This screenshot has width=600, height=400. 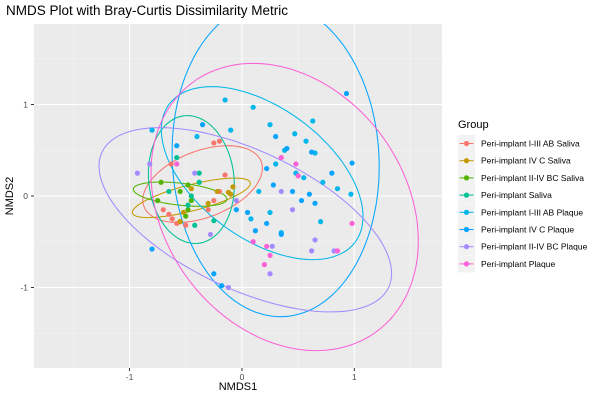 What do you see at coordinates (521, 178) in the screenshot?
I see `legend-item: Peri-implant II-IV BC Saliva` at bounding box center [521, 178].